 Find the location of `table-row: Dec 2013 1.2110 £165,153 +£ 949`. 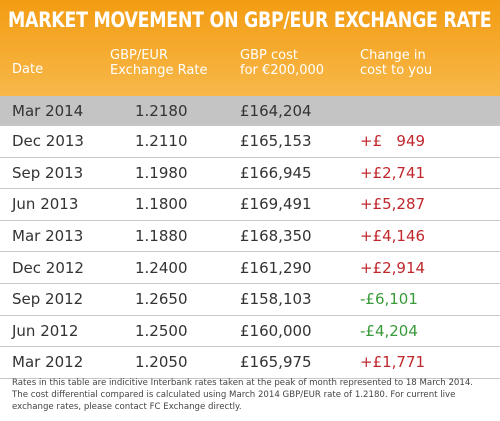

table-row: Dec 2013 1.2110 £165,153 +£ 949 is located at coordinates (250, 142).